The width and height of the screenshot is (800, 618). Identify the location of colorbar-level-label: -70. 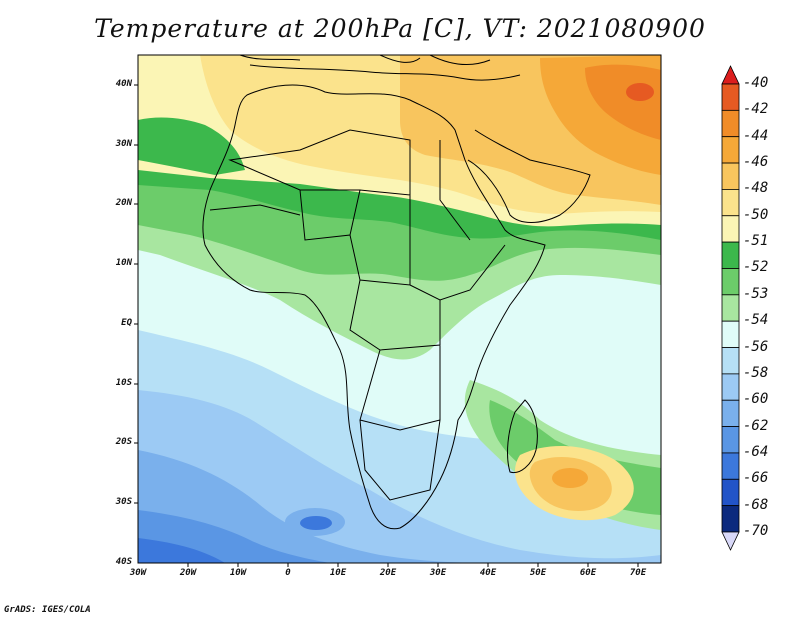
(756, 531).